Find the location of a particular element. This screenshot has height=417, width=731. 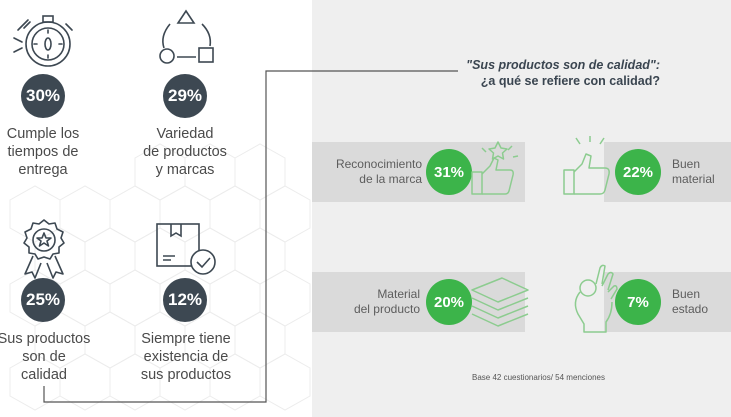

quality-item-label: Buen estado is located at coordinates (690, 301).